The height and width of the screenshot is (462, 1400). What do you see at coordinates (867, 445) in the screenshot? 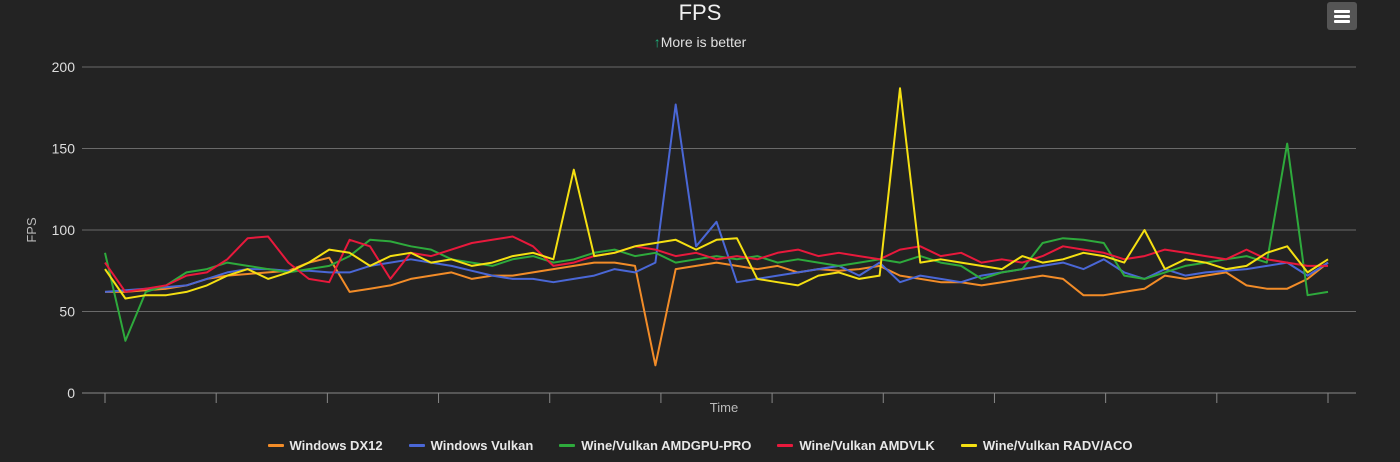
I see `legend-label: Wine/Vulkan AMDVLK` at bounding box center [867, 445].